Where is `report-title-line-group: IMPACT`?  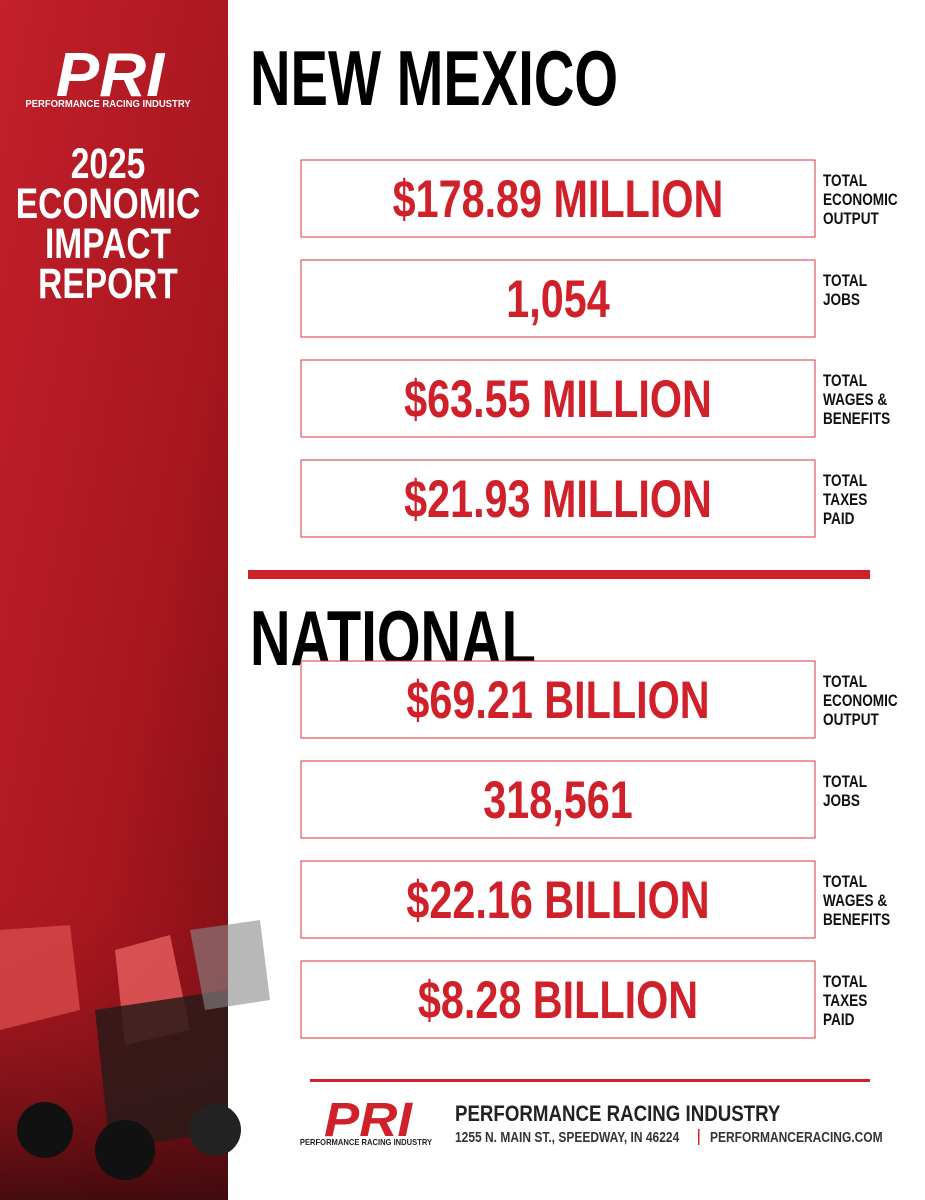 report-title-line-group: IMPACT is located at coordinates (108, 244).